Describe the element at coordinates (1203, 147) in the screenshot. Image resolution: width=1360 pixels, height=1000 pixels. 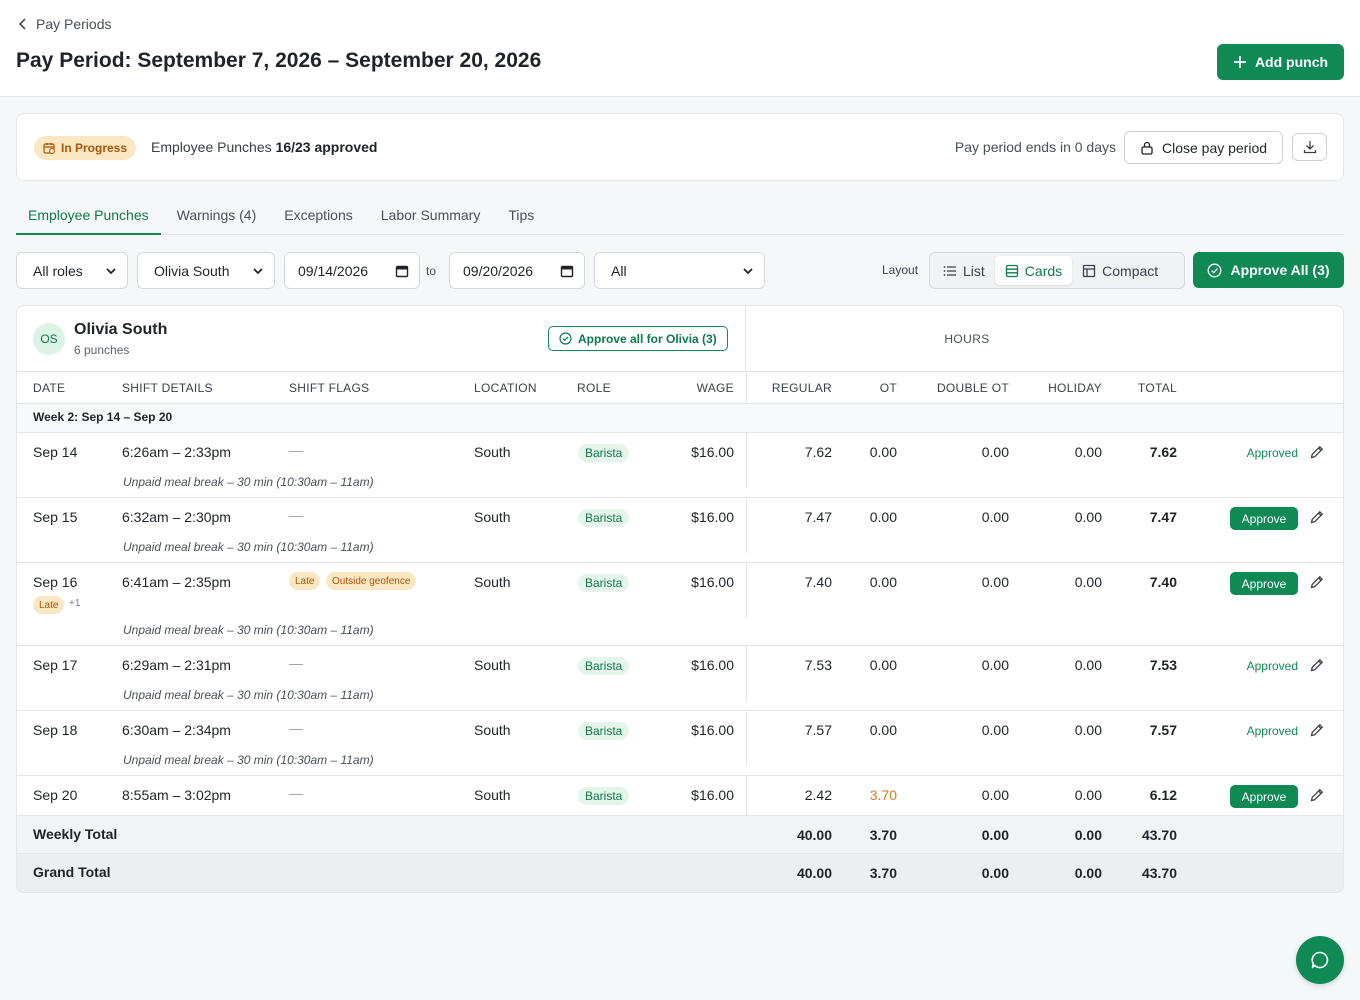
I see `close-pay-period-button: Close pay period` at that location.